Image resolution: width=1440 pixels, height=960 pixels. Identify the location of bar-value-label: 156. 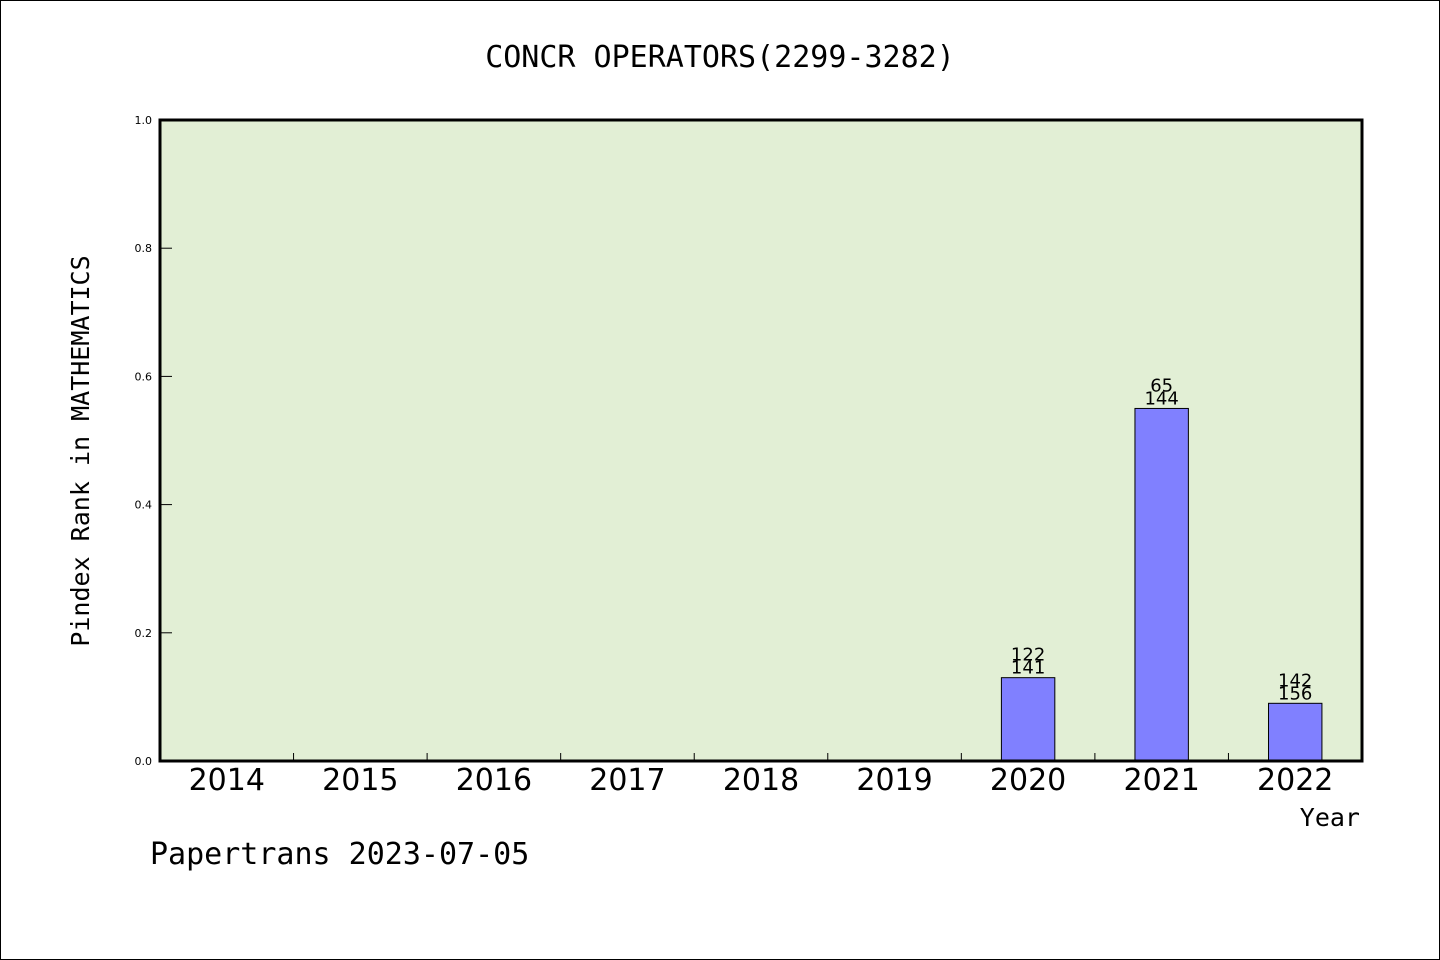
(1295, 693).